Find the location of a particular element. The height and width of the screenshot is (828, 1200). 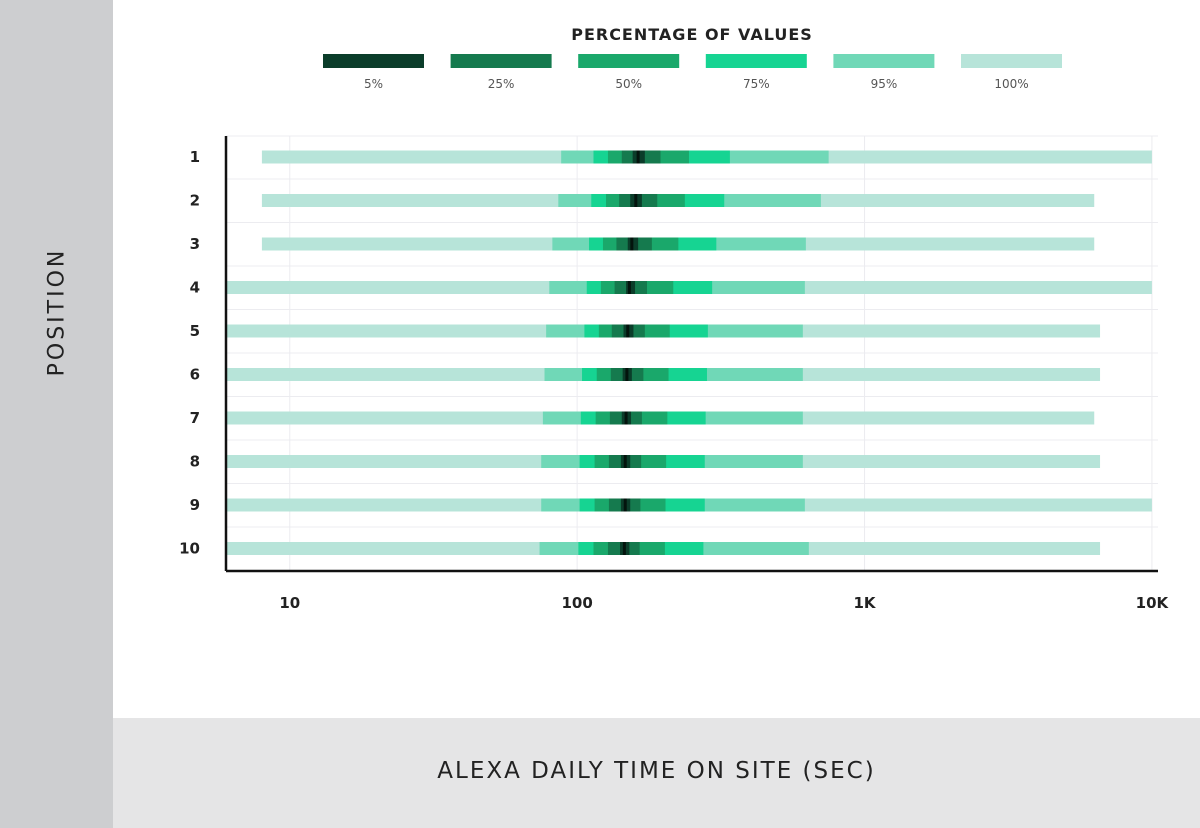

y-tick-label: 5 is located at coordinates (195, 331).